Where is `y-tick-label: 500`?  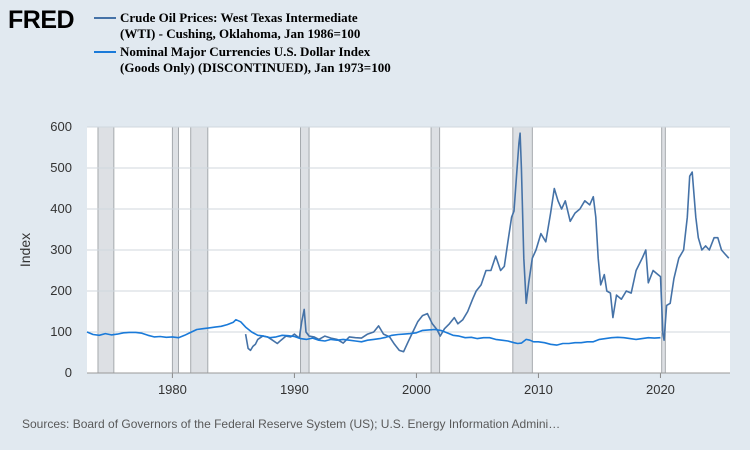 y-tick-label: 500 is located at coordinates (61, 167).